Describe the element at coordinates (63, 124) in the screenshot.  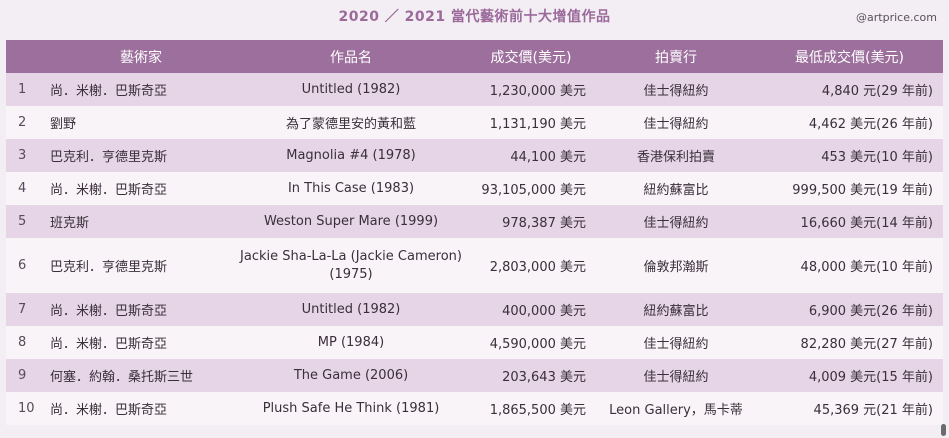
I see `cell-artist: 劉野` at that location.